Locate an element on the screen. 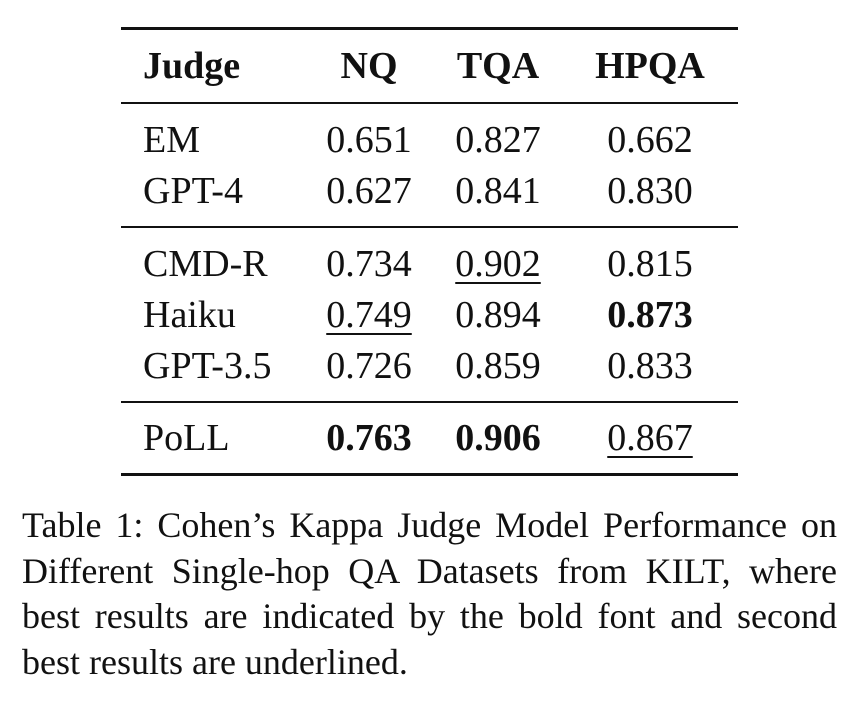  judge-name-cell: GPT-3.5 is located at coordinates (212, 371).